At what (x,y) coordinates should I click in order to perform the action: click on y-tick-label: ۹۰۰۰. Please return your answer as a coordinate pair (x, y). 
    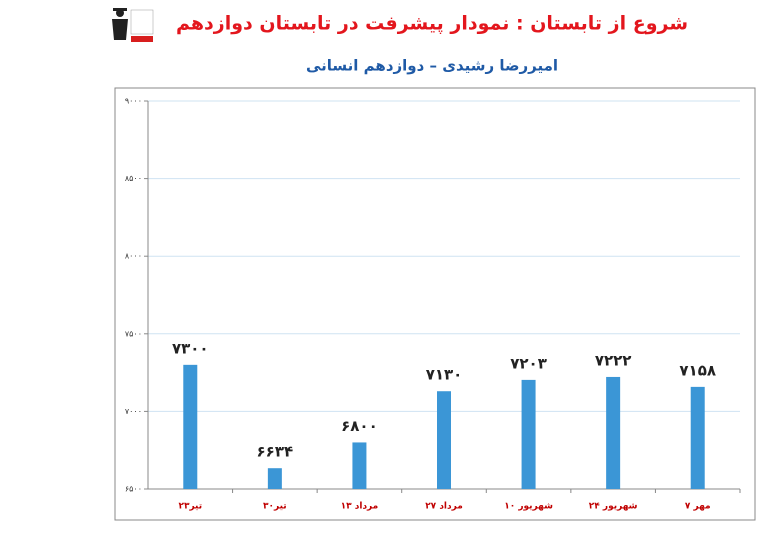
    Looking at the image, I should click on (133, 101).